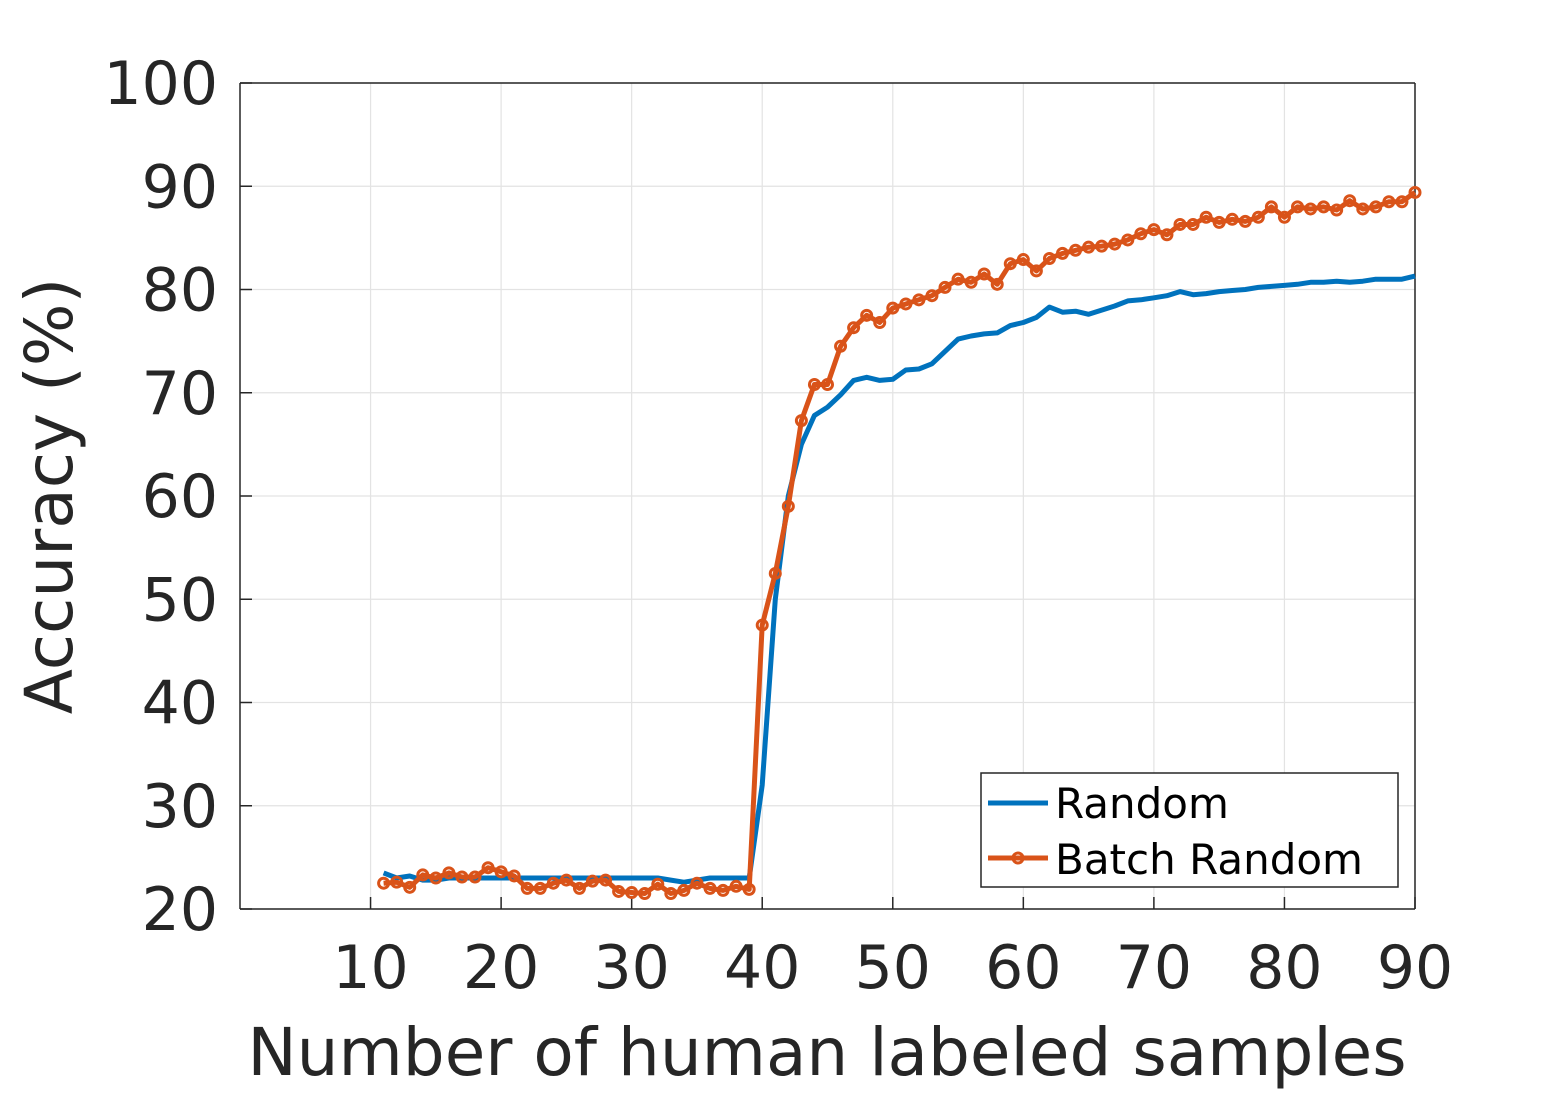  Describe the element at coordinates (893, 968) in the screenshot. I see `x-tick-label: 50` at that location.